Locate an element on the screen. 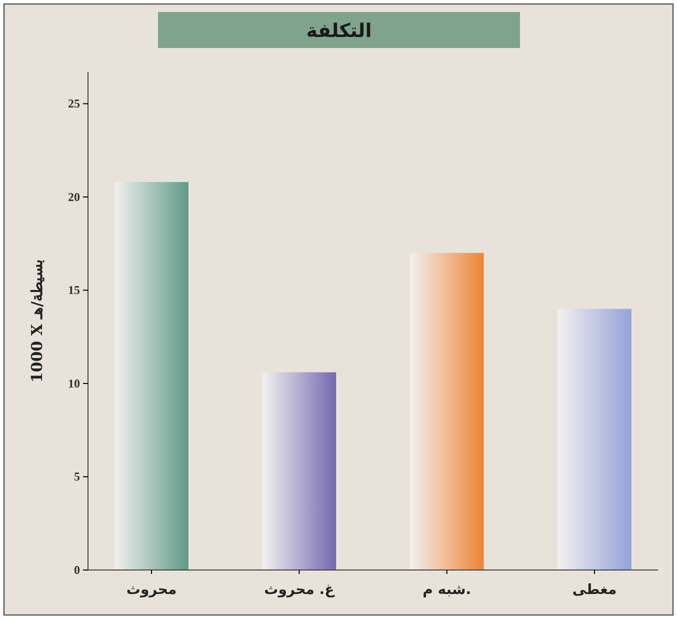  x-tick-label: مغطى is located at coordinates (594, 590).